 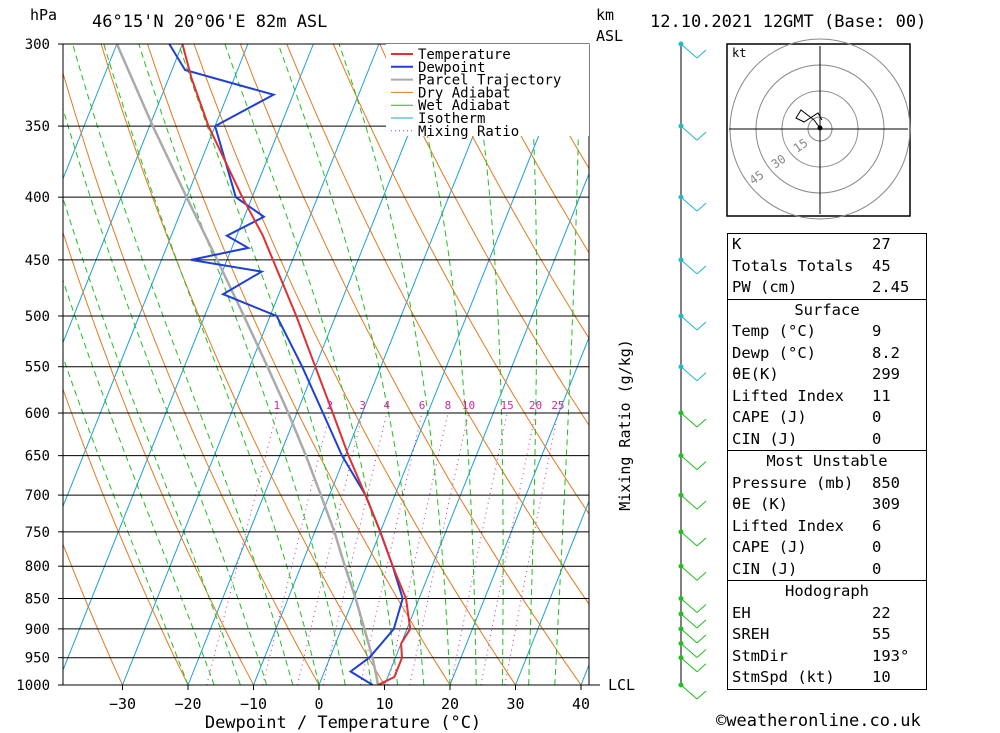 What do you see at coordinates (827, 548) in the screenshot?
I see `index-row: CAPE (J) 0` at bounding box center [827, 548].